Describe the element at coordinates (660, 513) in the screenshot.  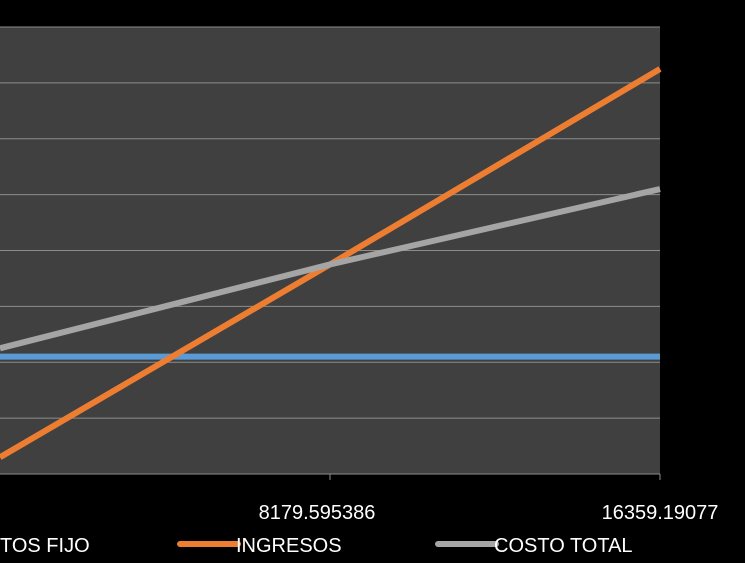
I see `x-tick-label-2: 16359.19077` at that location.